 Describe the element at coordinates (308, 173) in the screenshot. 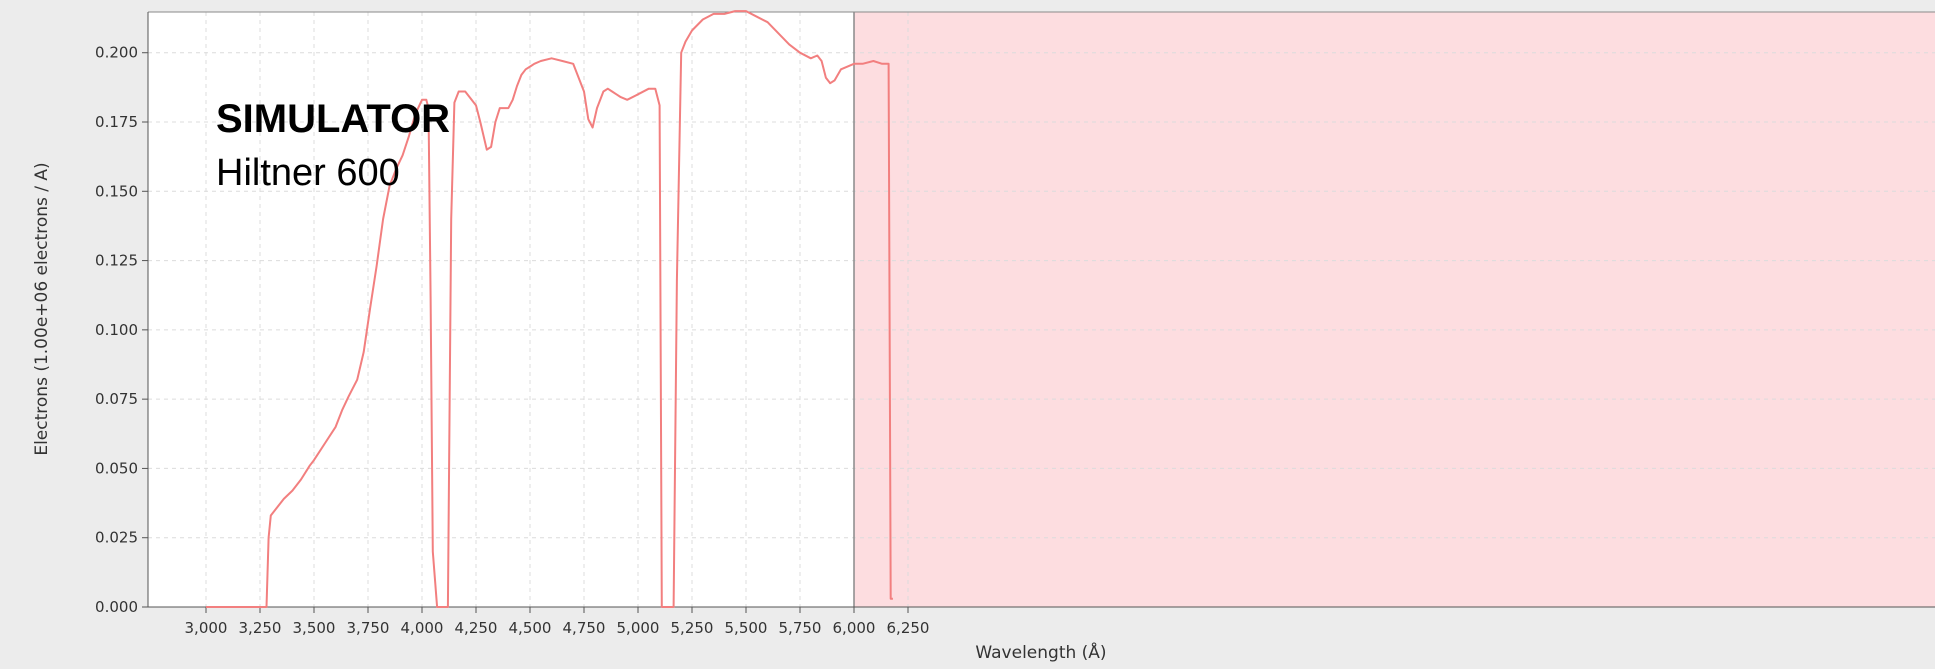

I see `annotation-subtitle: Hiltner 600` at that location.